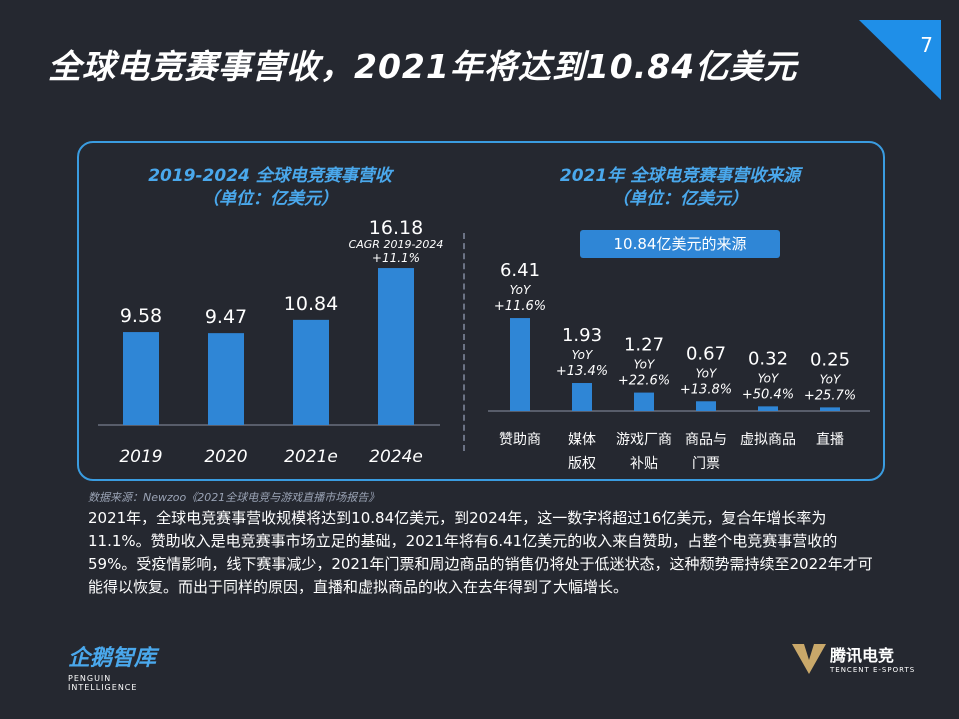  I want to click on page-corner-tab, so click(900, 60).